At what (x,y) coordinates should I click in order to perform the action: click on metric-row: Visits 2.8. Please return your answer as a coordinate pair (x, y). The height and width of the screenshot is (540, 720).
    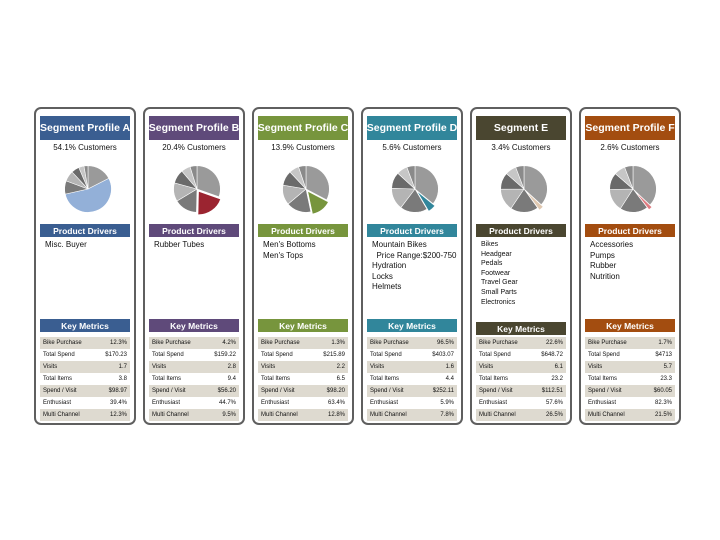
    Looking at the image, I should click on (194, 367).